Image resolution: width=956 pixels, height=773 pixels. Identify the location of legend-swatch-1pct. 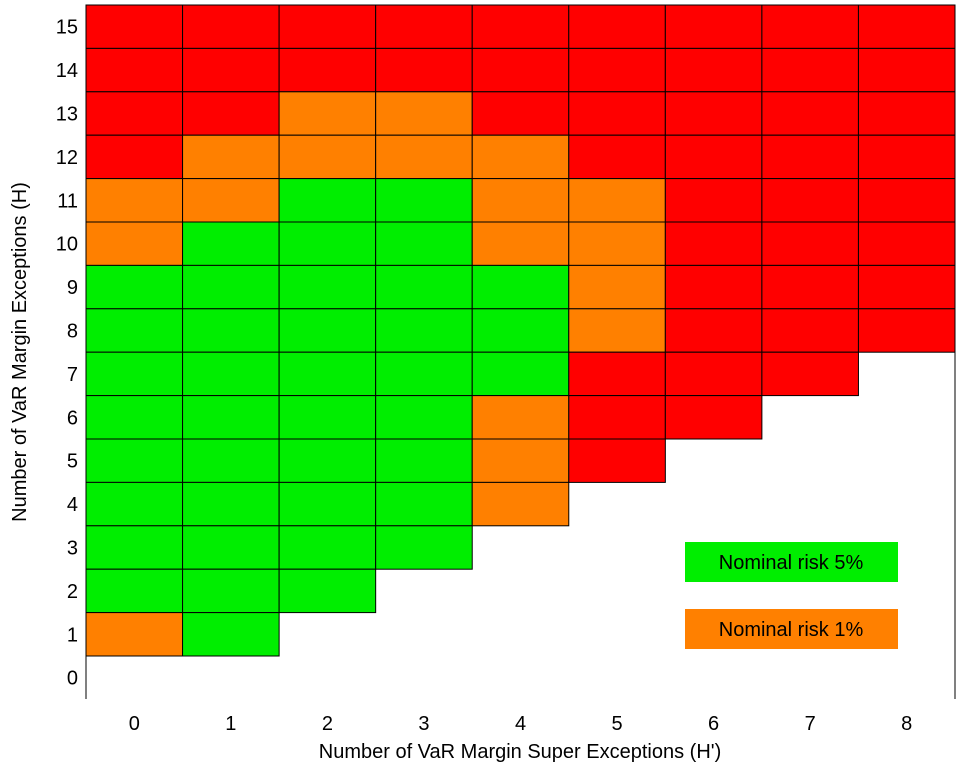
(791, 629).